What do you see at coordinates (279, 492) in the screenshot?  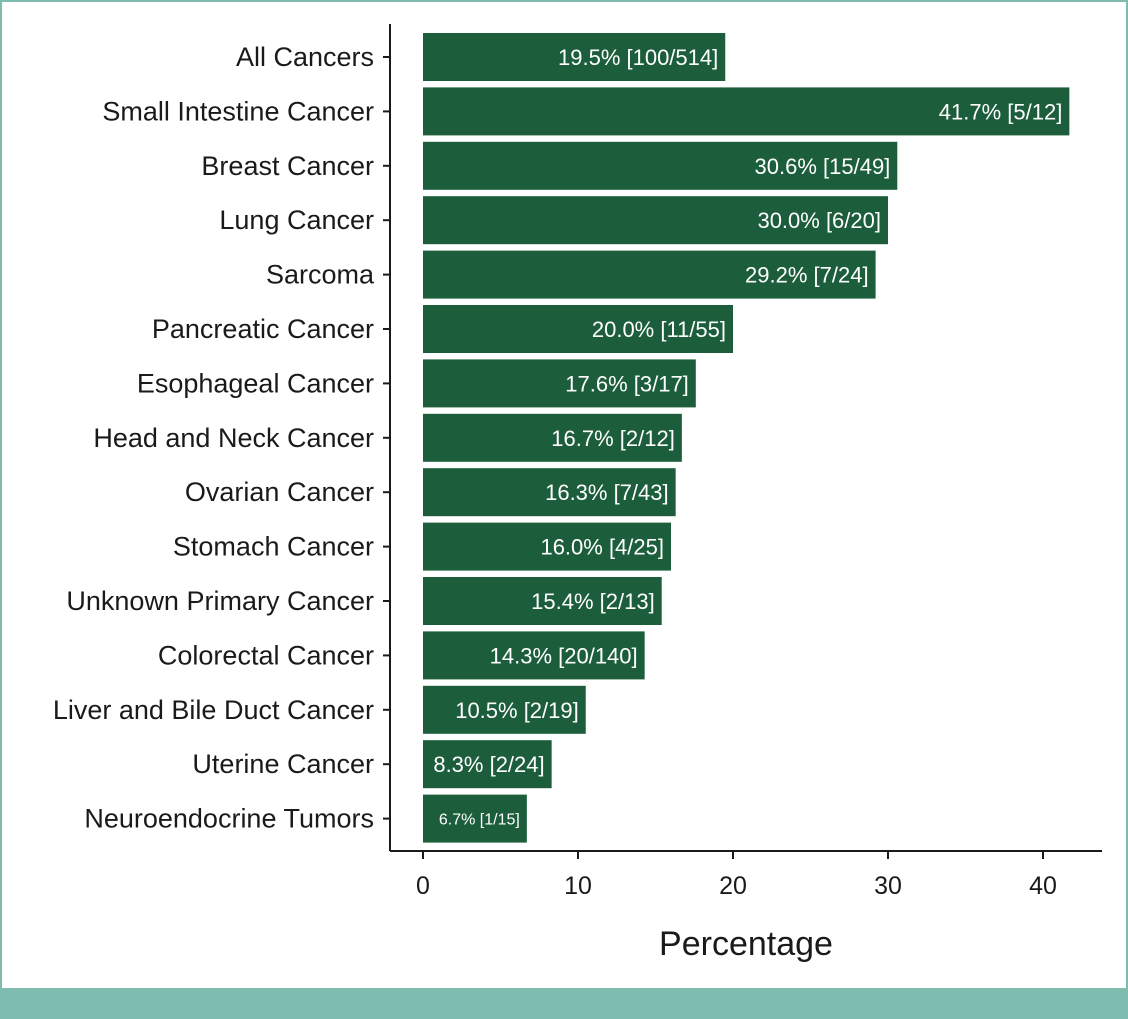 I see `category-label: Ovarian Cancer` at bounding box center [279, 492].